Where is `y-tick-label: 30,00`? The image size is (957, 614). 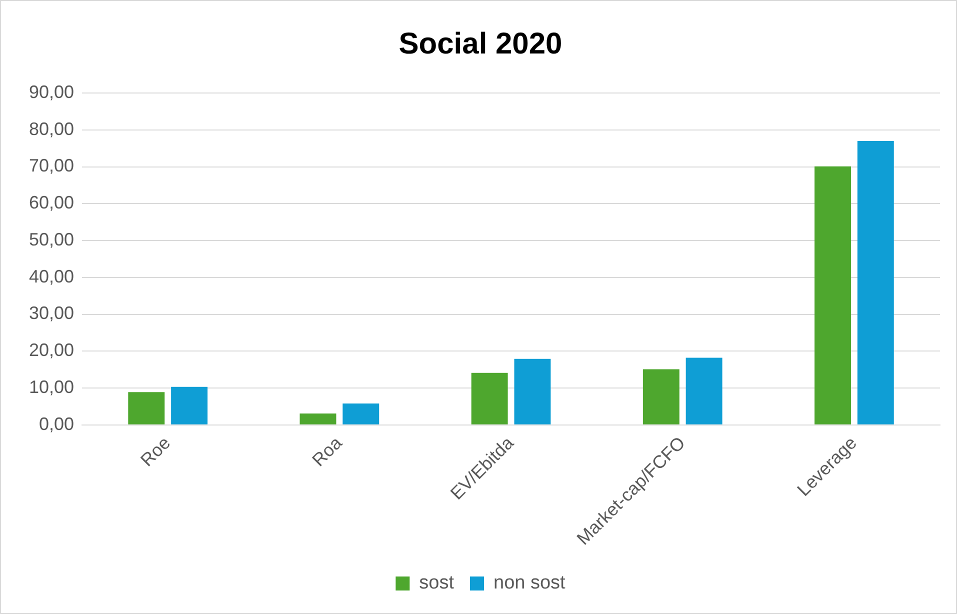
y-tick-label: 30,00 is located at coordinates (51, 313).